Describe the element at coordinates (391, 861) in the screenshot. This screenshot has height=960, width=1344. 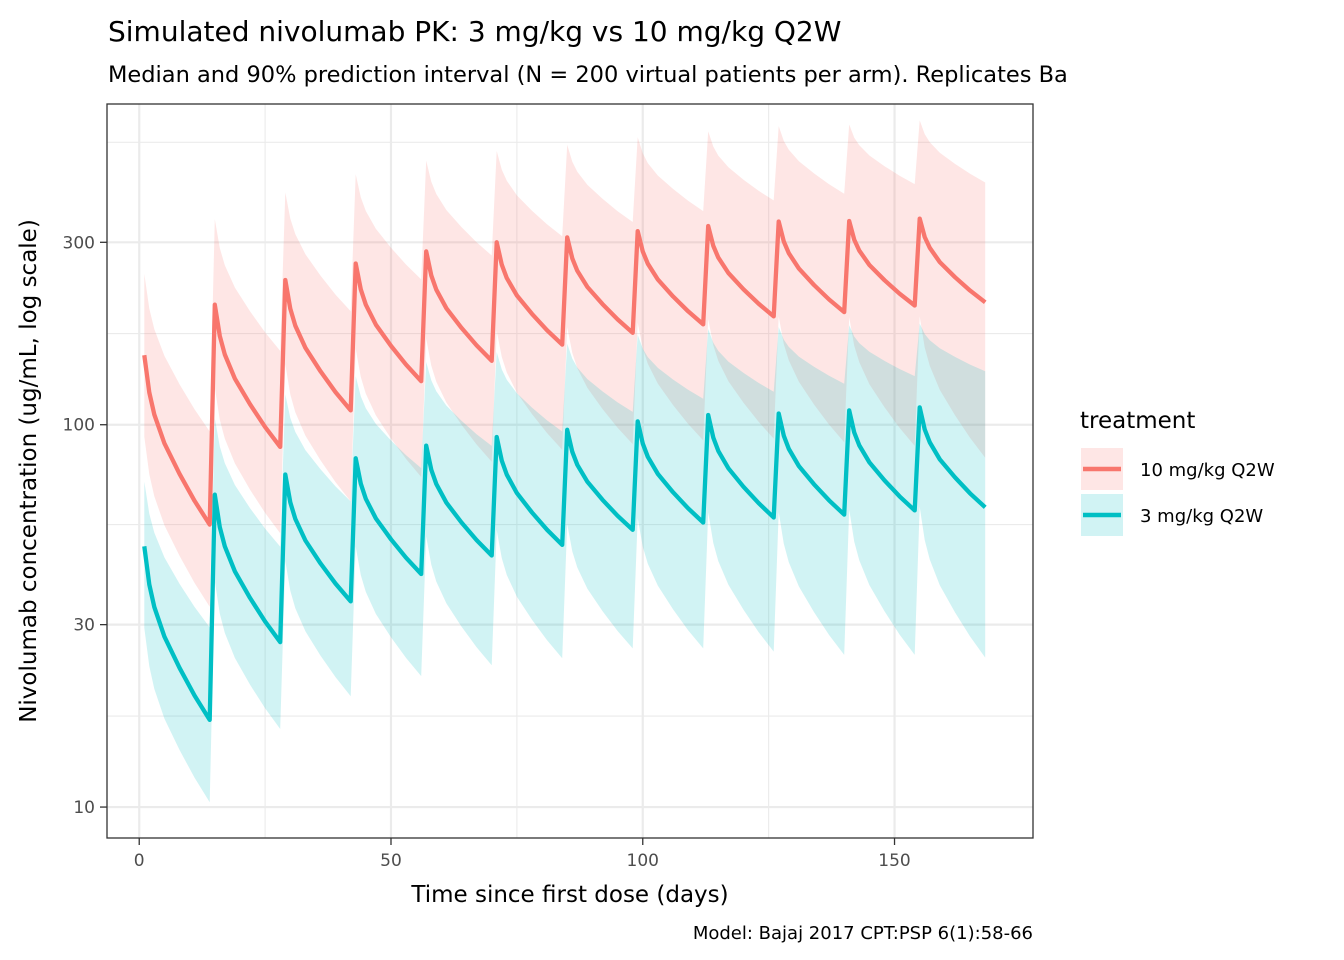
I see `x-tick-label: 50` at that location.